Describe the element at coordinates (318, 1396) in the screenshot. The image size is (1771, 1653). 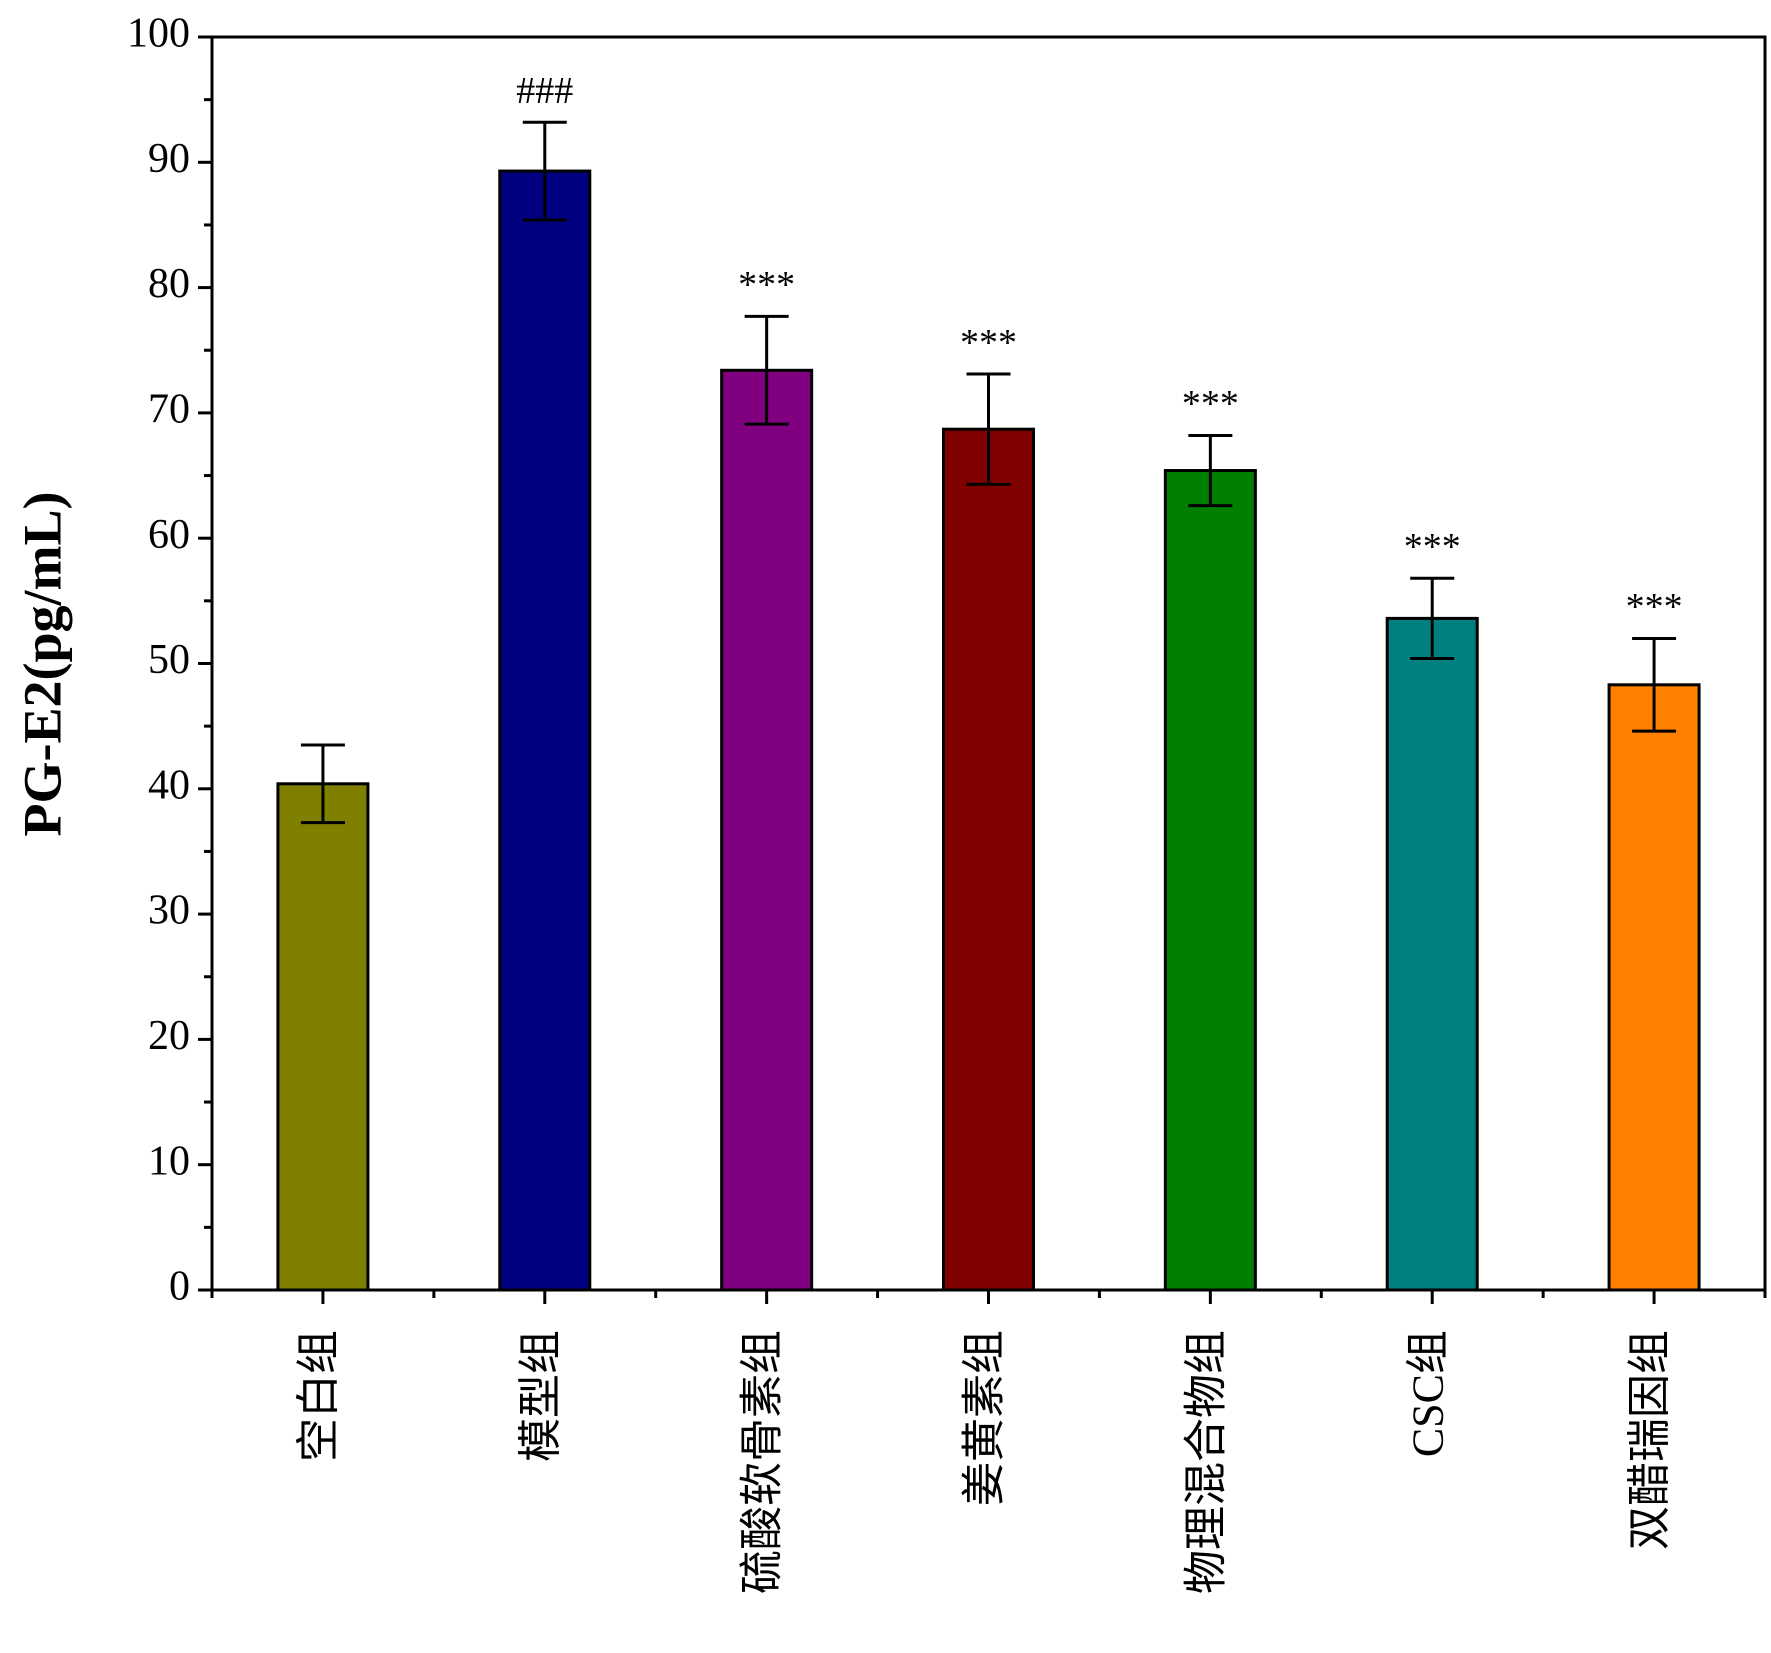
I see `x-tick-label: 空白组` at that location.